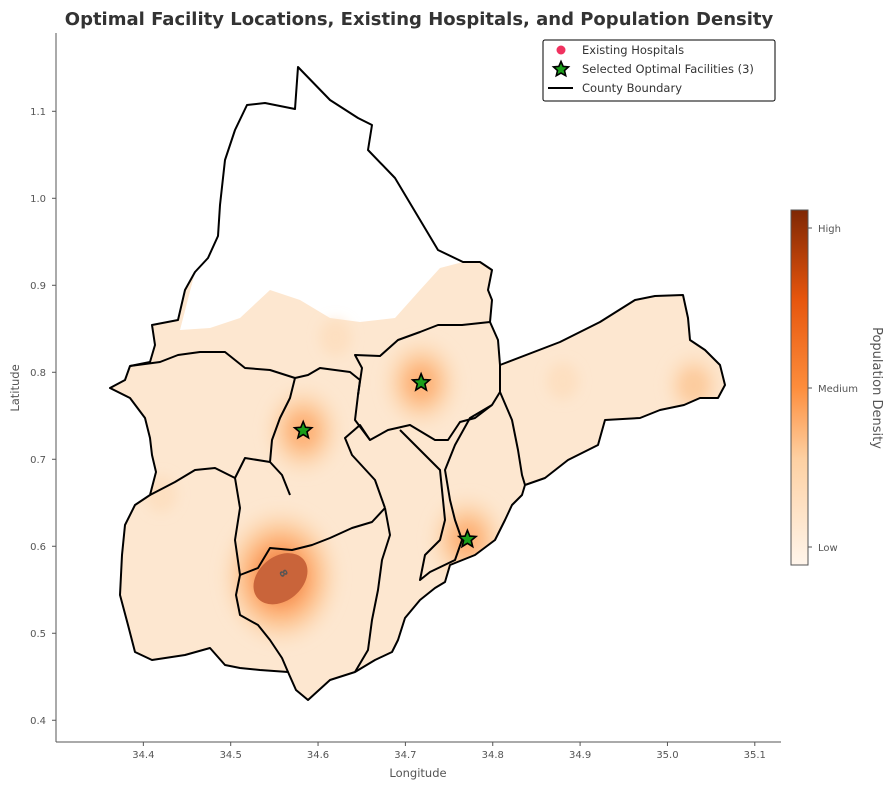  I want to click on y-tick-label: 1.1, so click(38, 112).